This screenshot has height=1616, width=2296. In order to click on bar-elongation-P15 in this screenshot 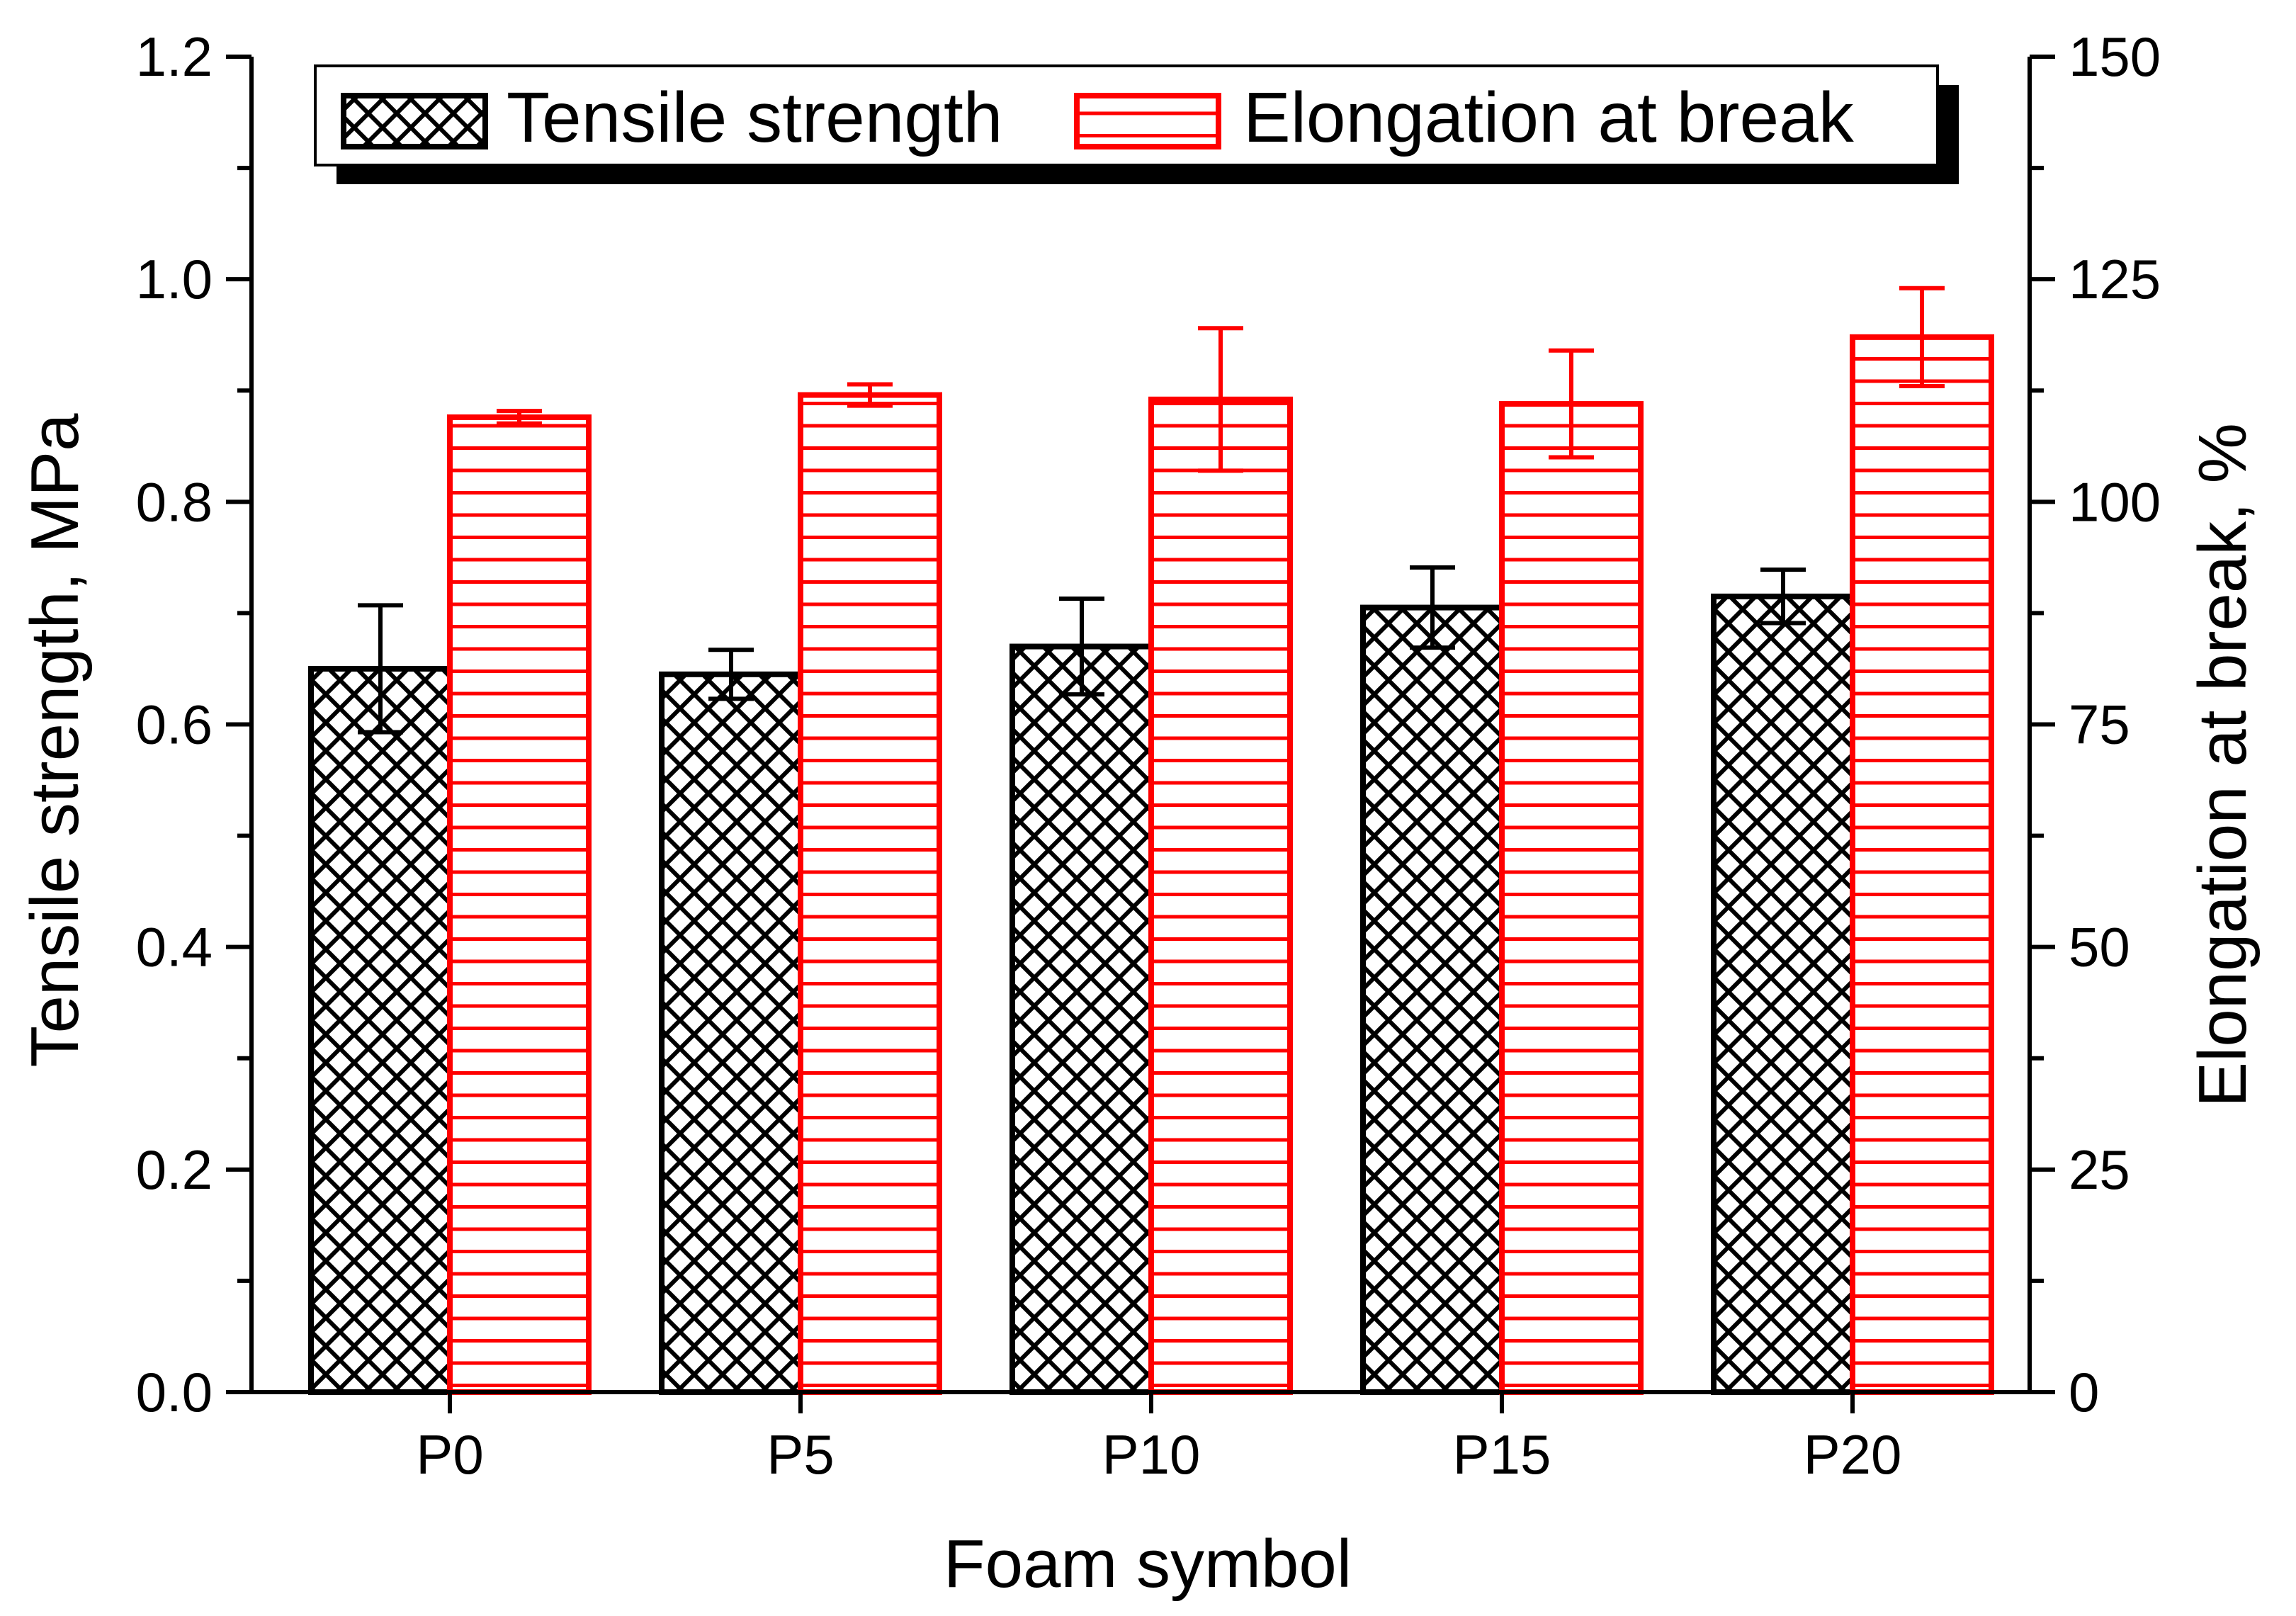, I will do `click(1571, 898)`.